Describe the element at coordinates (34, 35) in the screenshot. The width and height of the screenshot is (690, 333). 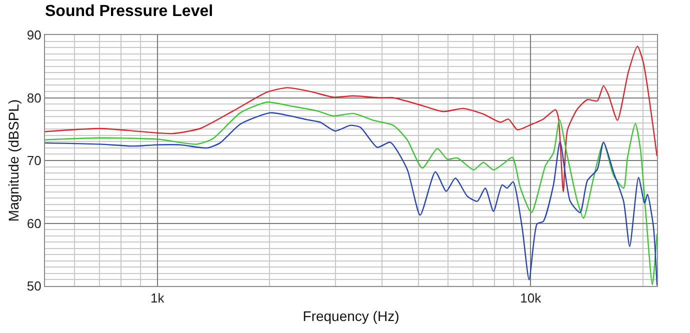
I see `y-tick-label: 90` at that location.